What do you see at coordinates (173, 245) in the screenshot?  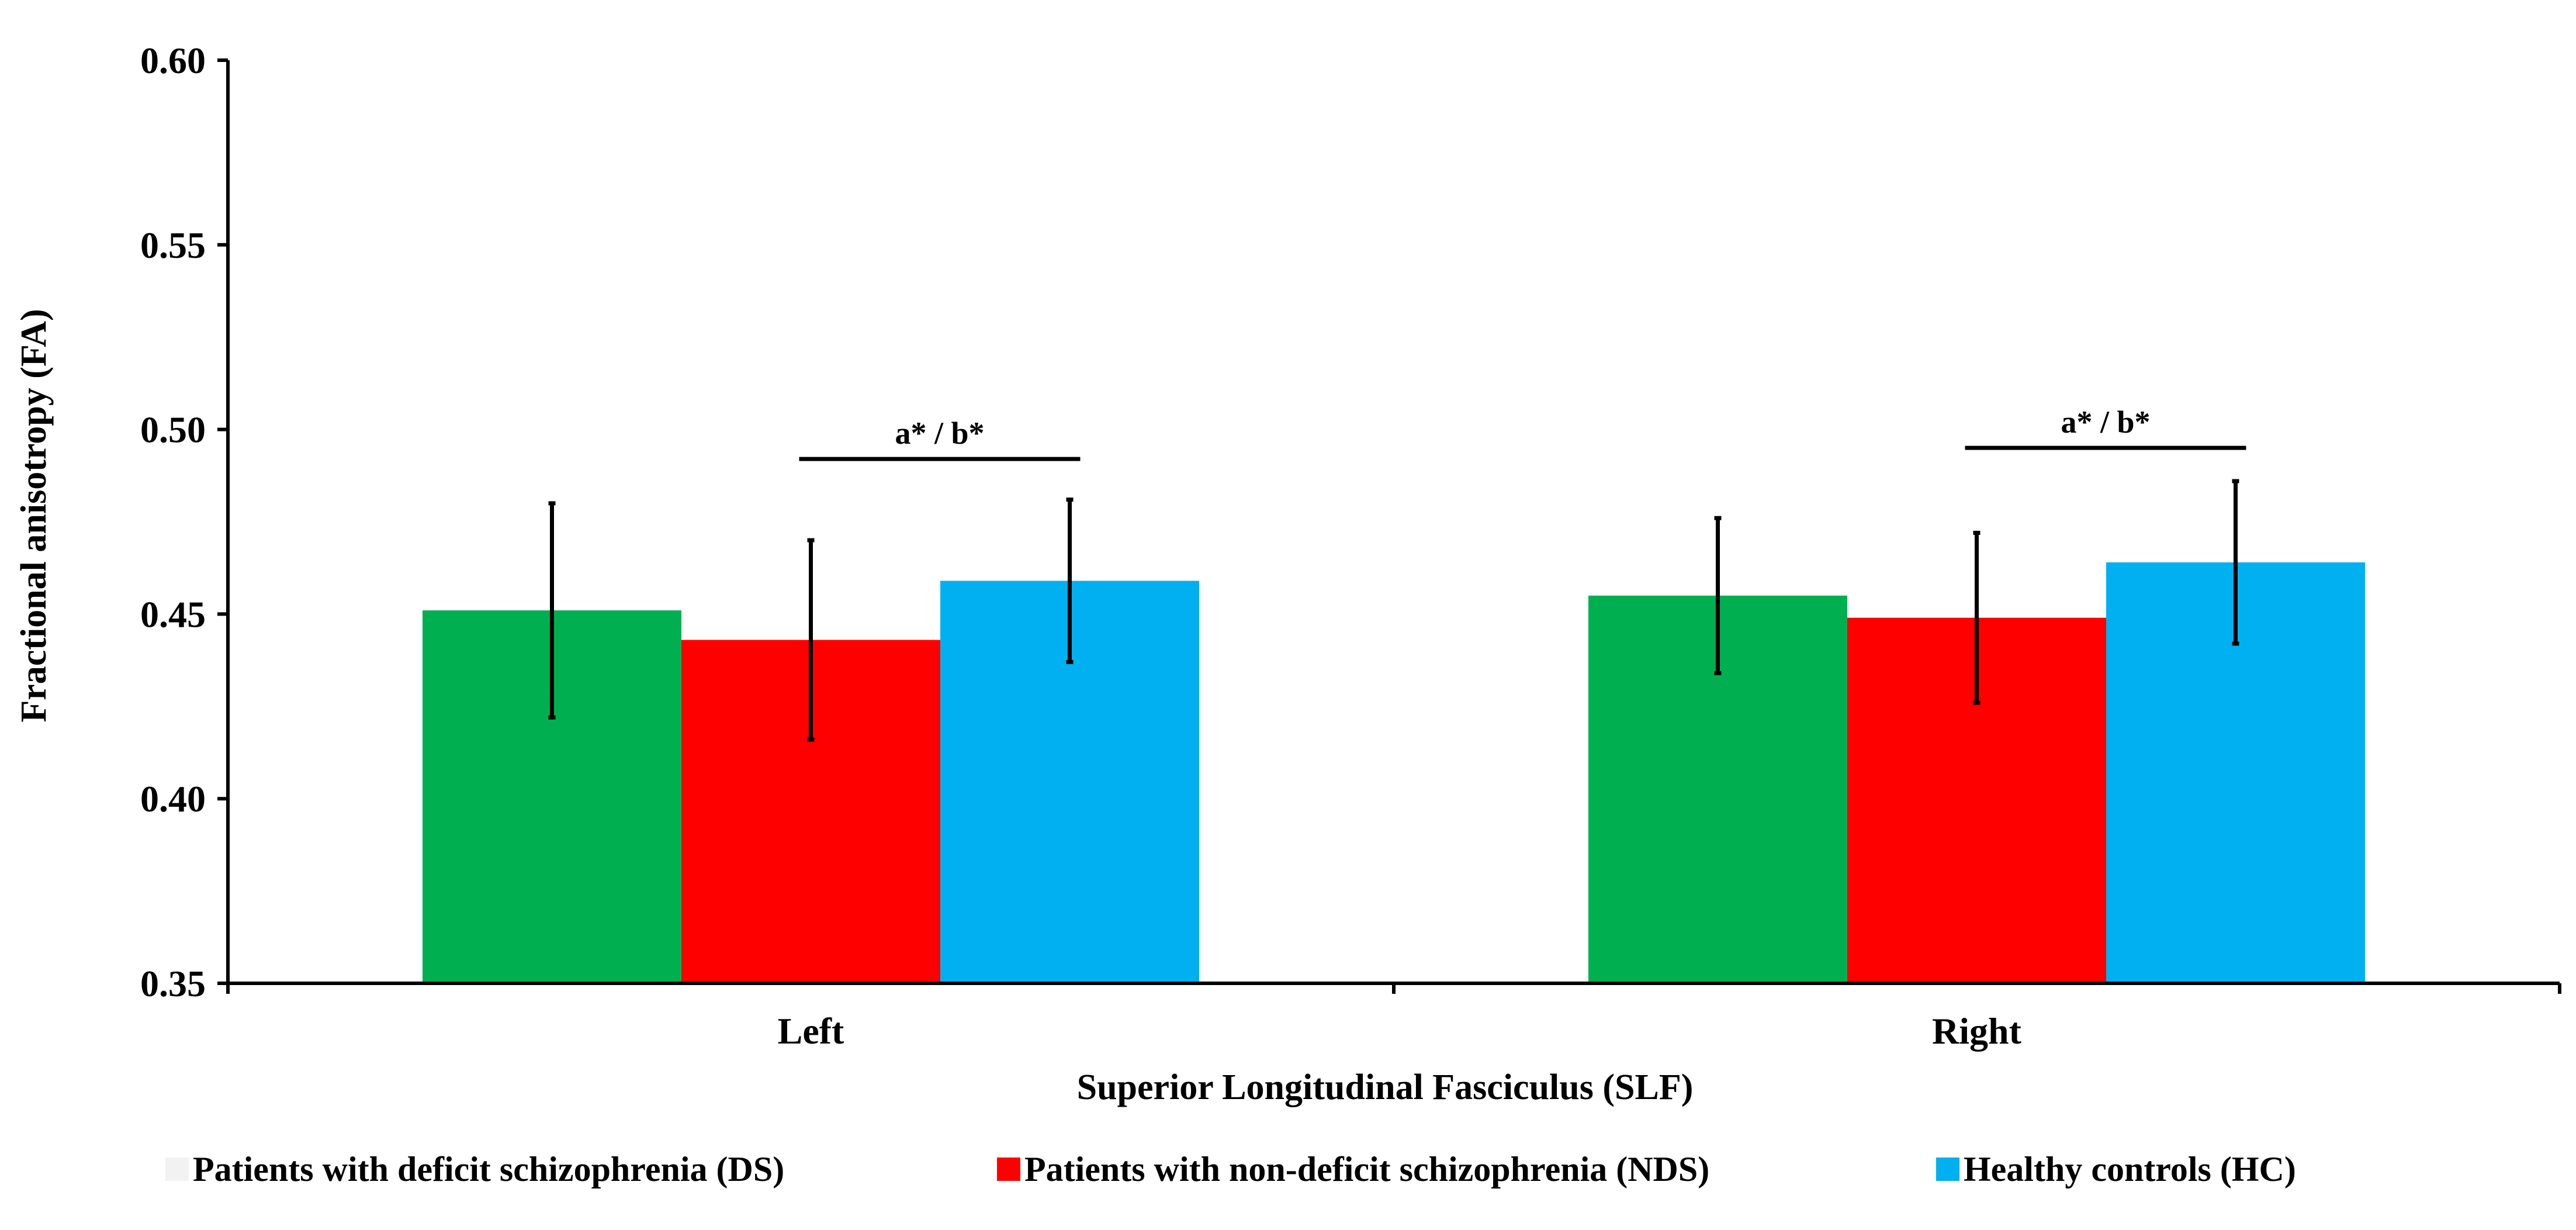 I see `y-tick-label: 0.55` at bounding box center [173, 245].